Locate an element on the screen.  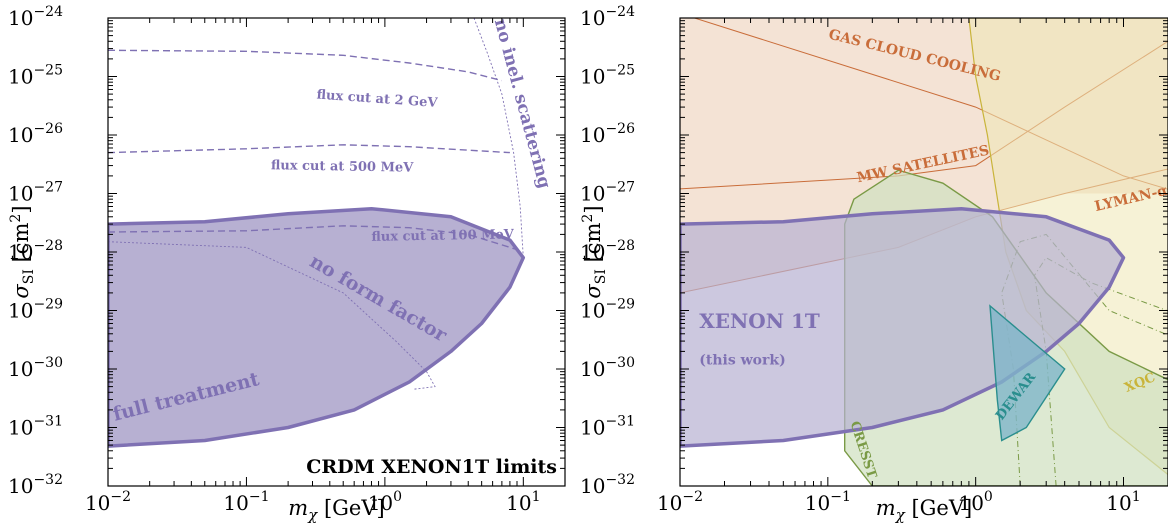
label-flux-2gev: flux cut at 2 GeV is located at coordinates (377, 99).